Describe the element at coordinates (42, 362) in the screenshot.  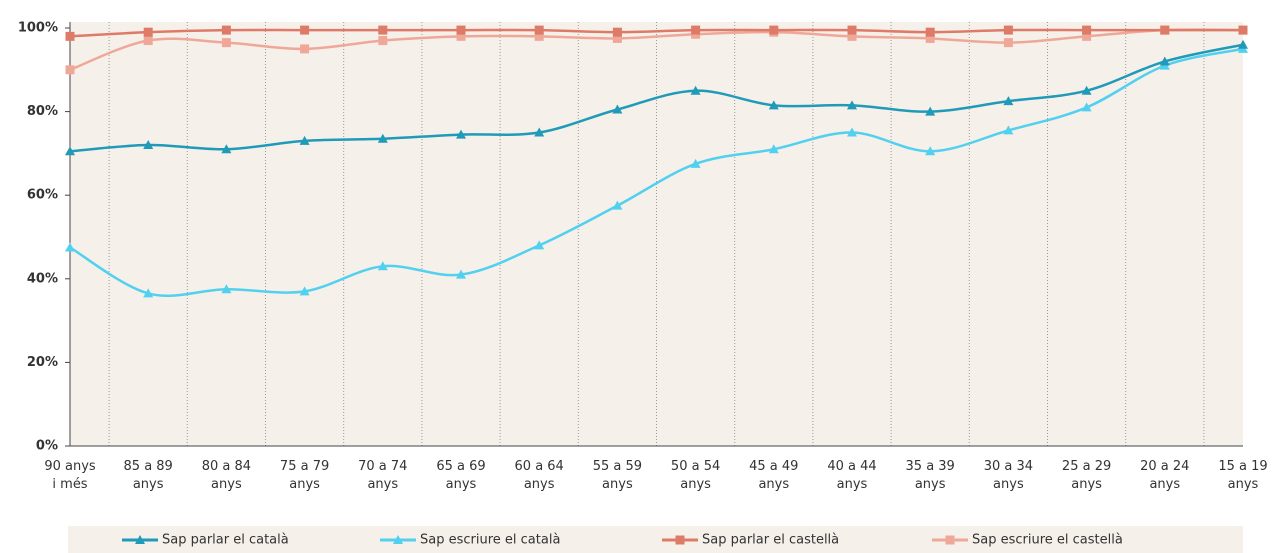
I see `y-tick-label: 20%` at that location.